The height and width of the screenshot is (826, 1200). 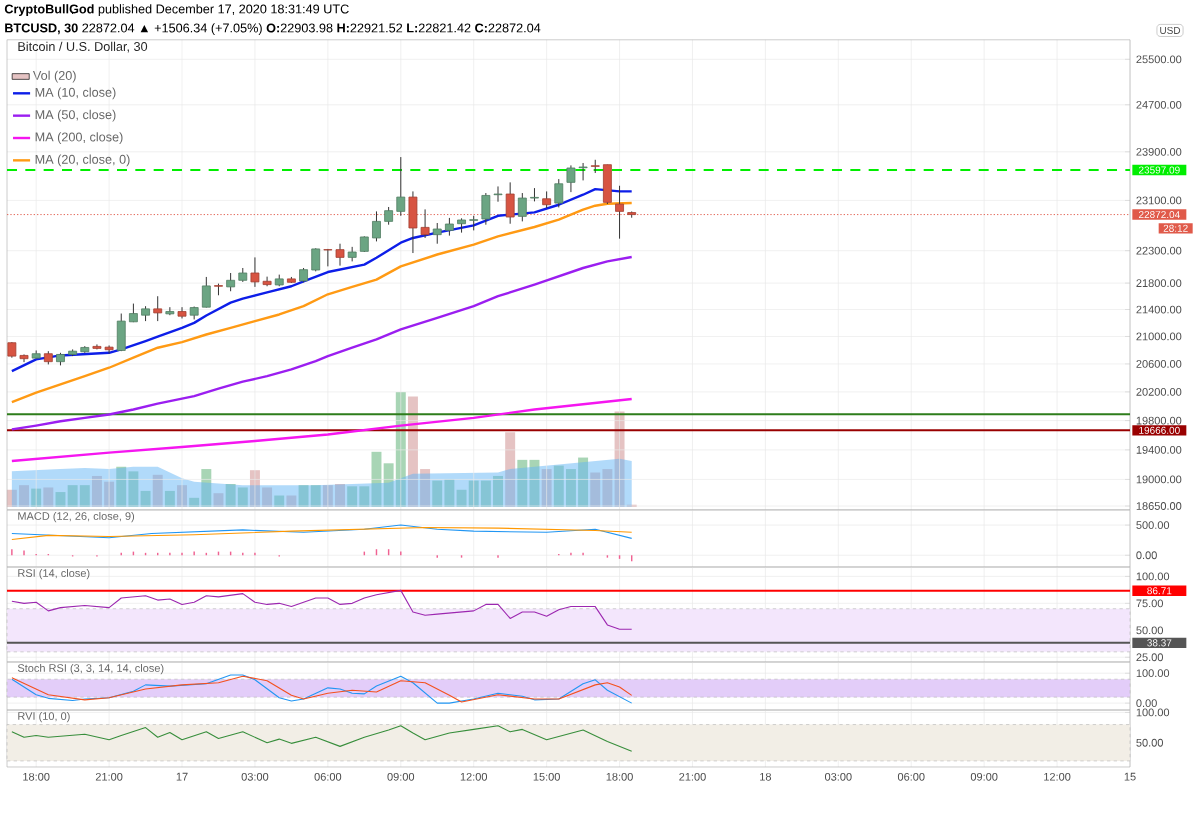 What do you see at coordinates (1159, 151) in the screenshot?
I see `y-tick-label: 23900.00` at bounding box center [1159, 151].